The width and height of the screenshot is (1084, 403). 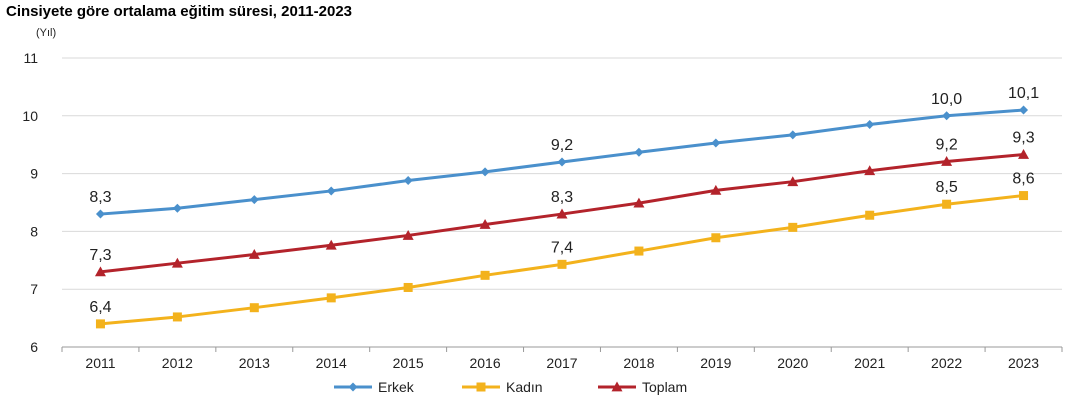 I want to click on legend-marker-toplam, so click(x=617, y=386).